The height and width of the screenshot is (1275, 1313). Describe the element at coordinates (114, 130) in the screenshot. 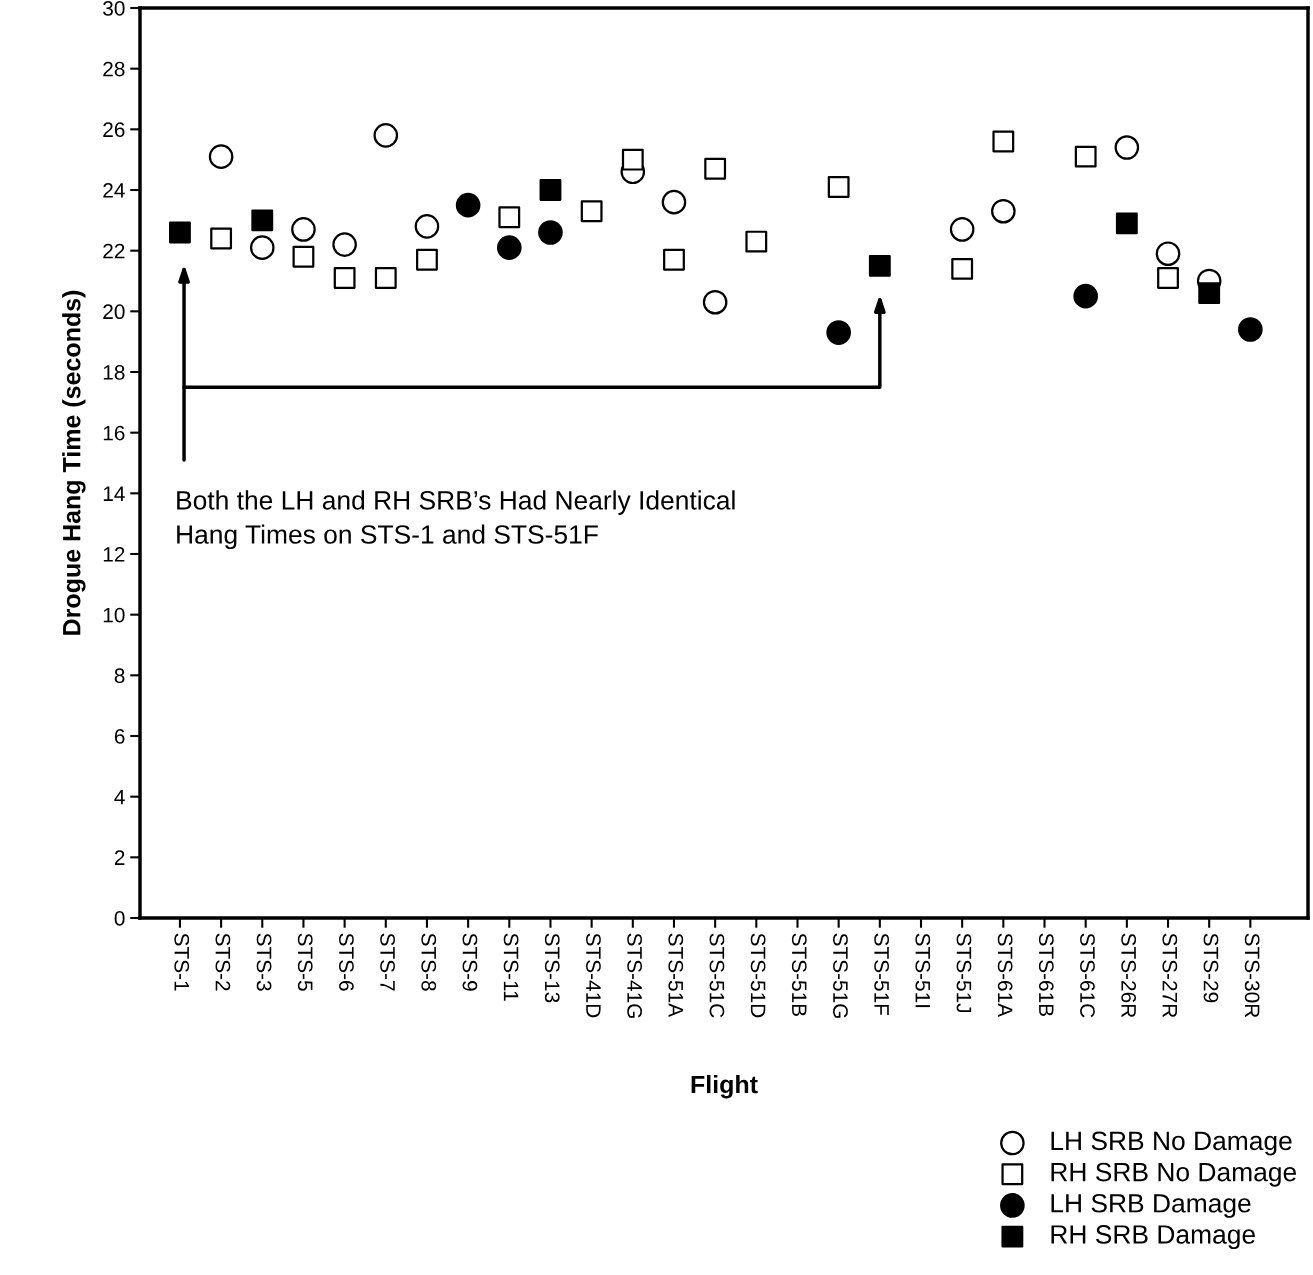

I see `y-tick-label: 26` at that location.